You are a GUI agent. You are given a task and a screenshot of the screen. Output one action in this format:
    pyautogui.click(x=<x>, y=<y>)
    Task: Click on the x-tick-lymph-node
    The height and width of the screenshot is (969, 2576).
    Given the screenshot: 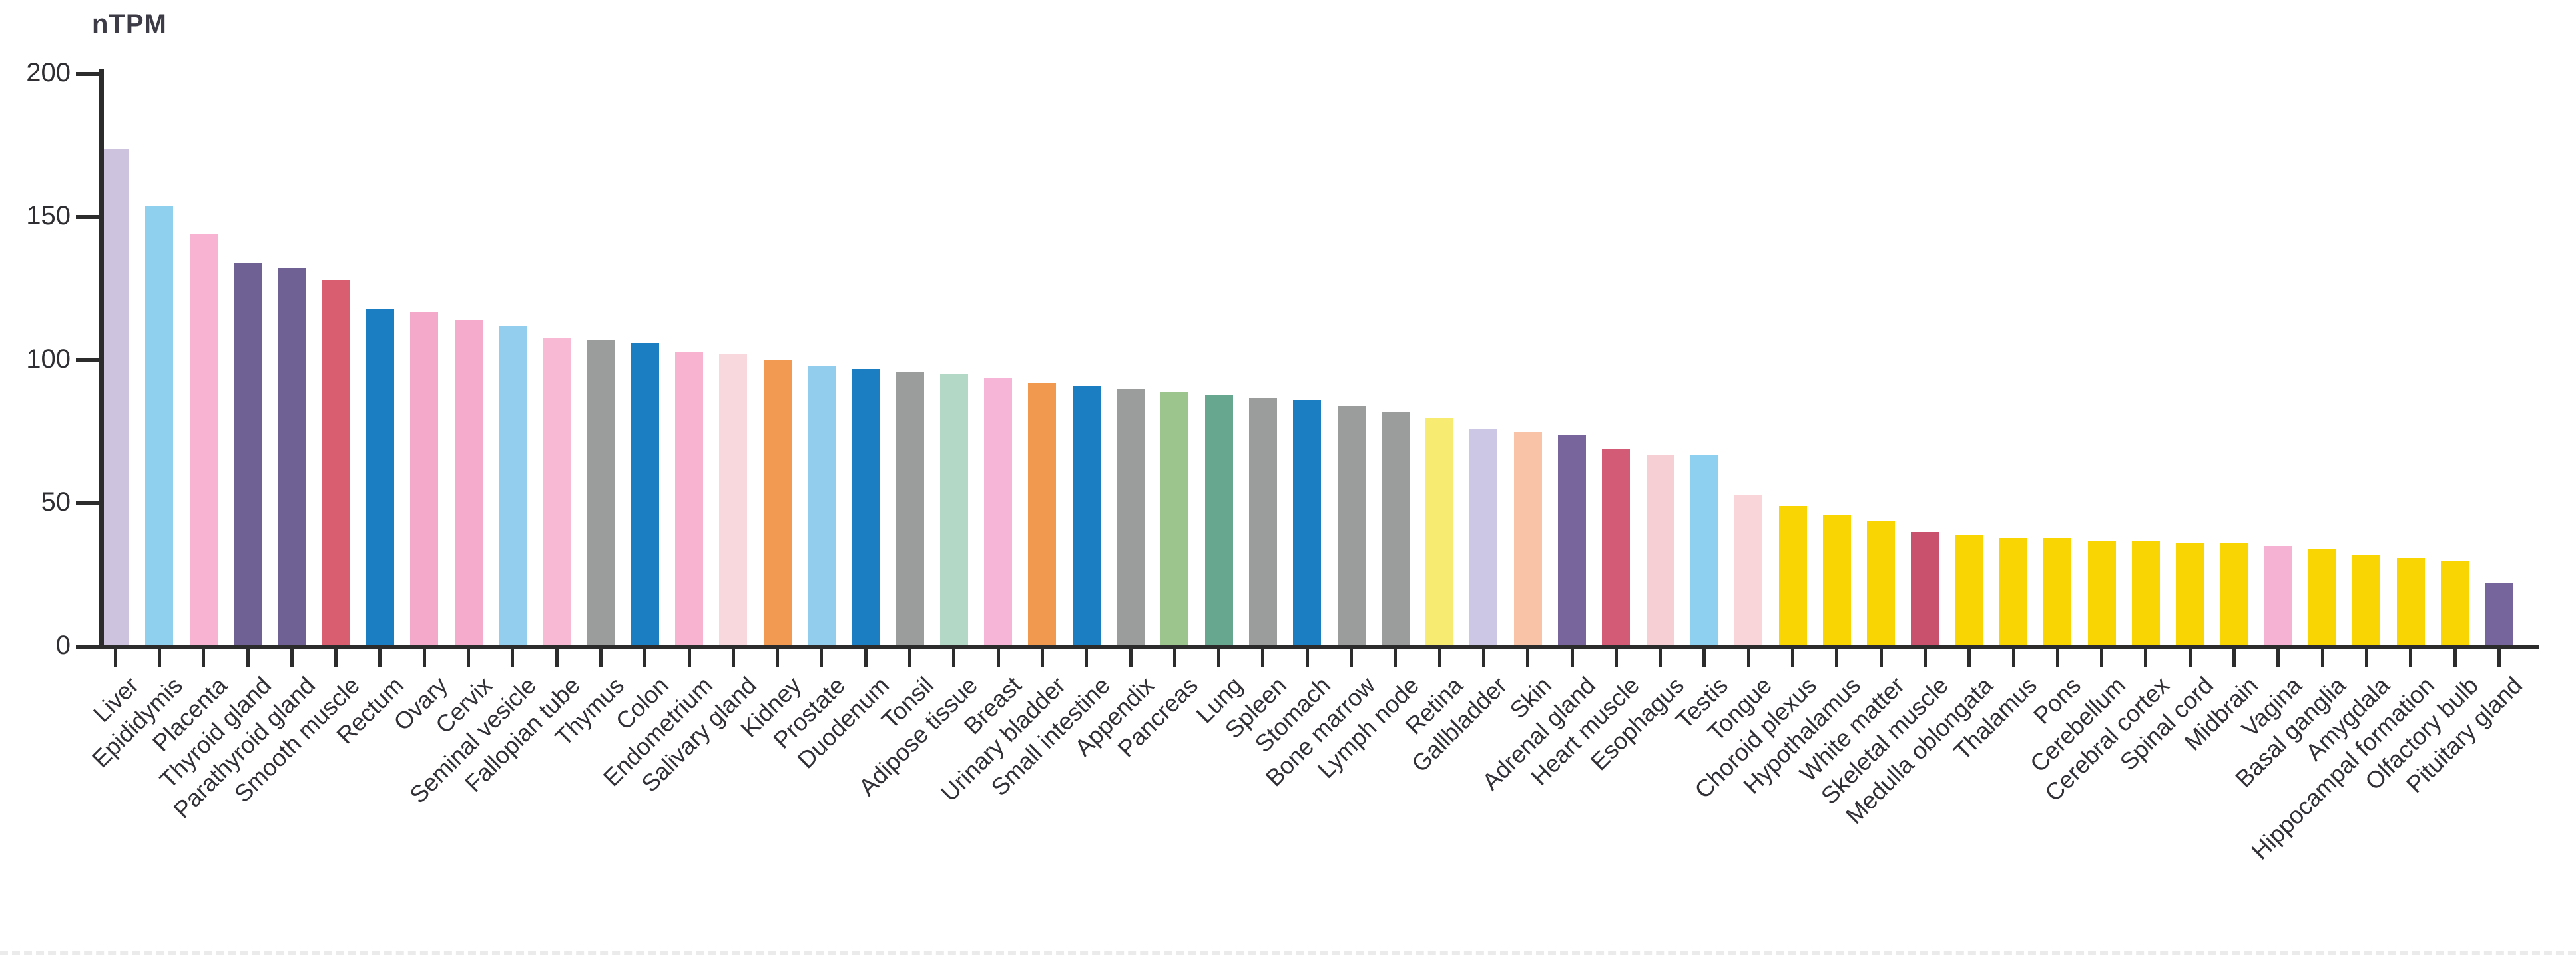 What is the action you would take?
    pyautogui.click(x=1396, y=658)
    